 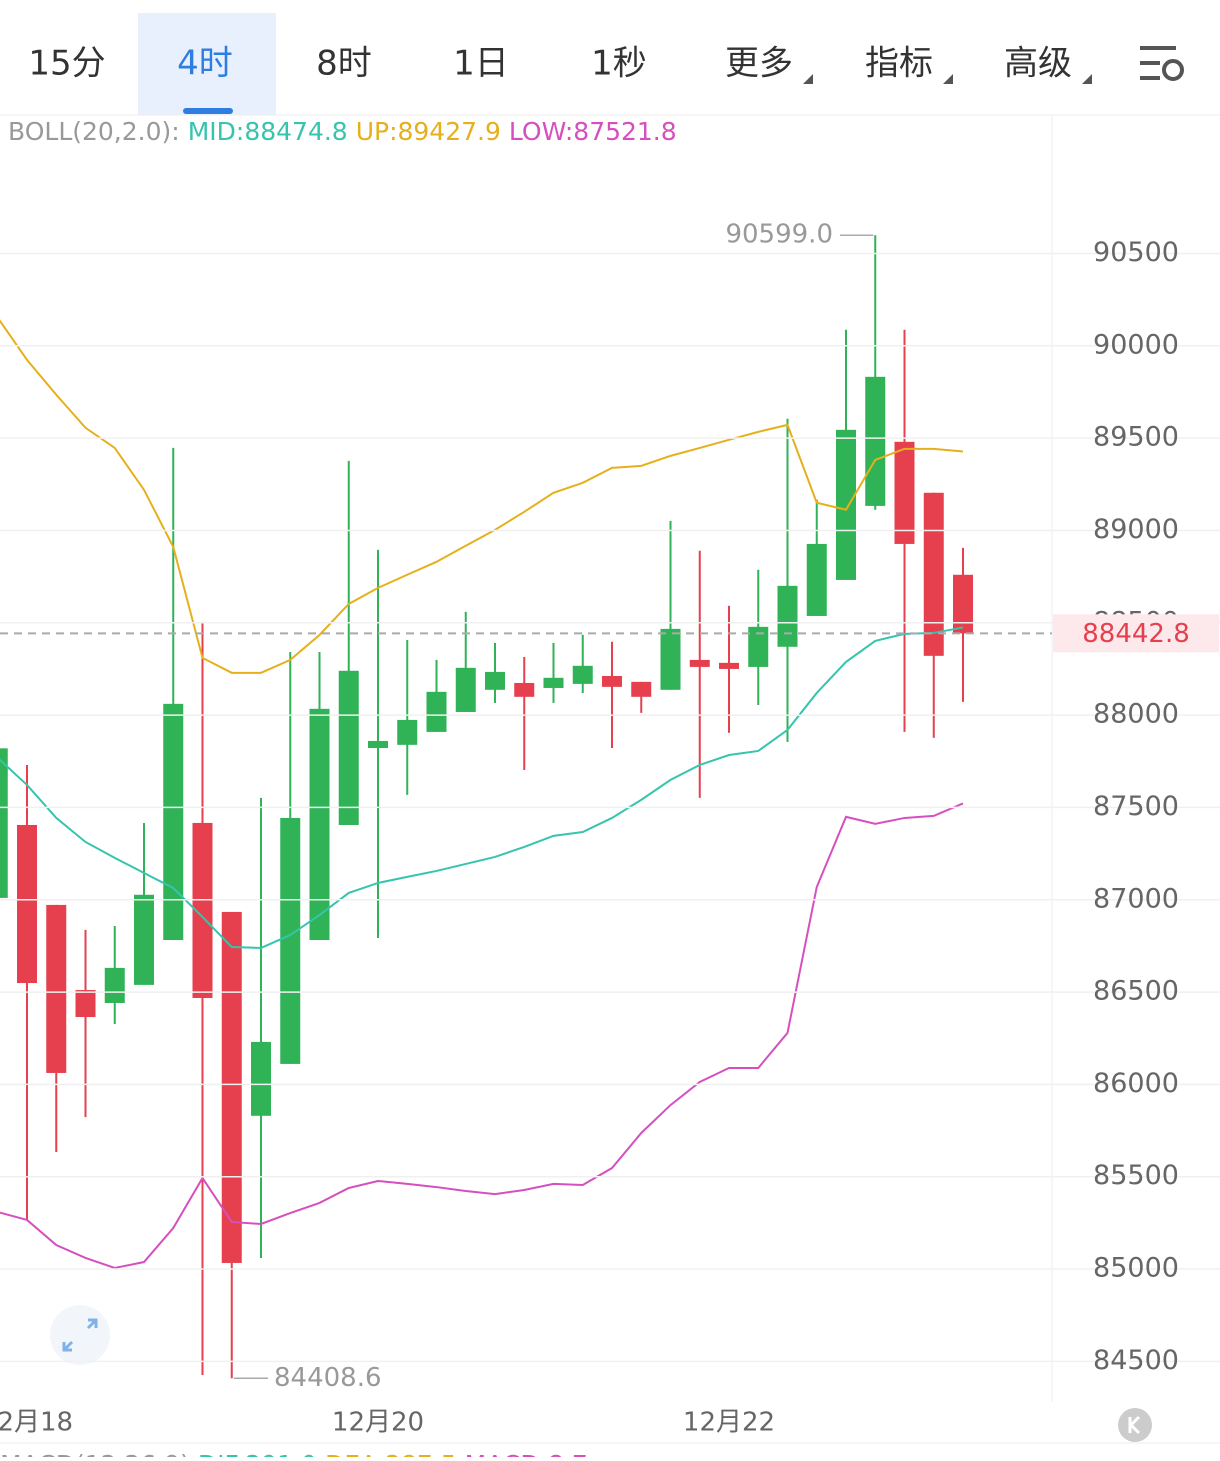 What do you see at coordinates (619, 64) in the screenshot?
I see `tab: 1秒` at bounding box center [619, 64].